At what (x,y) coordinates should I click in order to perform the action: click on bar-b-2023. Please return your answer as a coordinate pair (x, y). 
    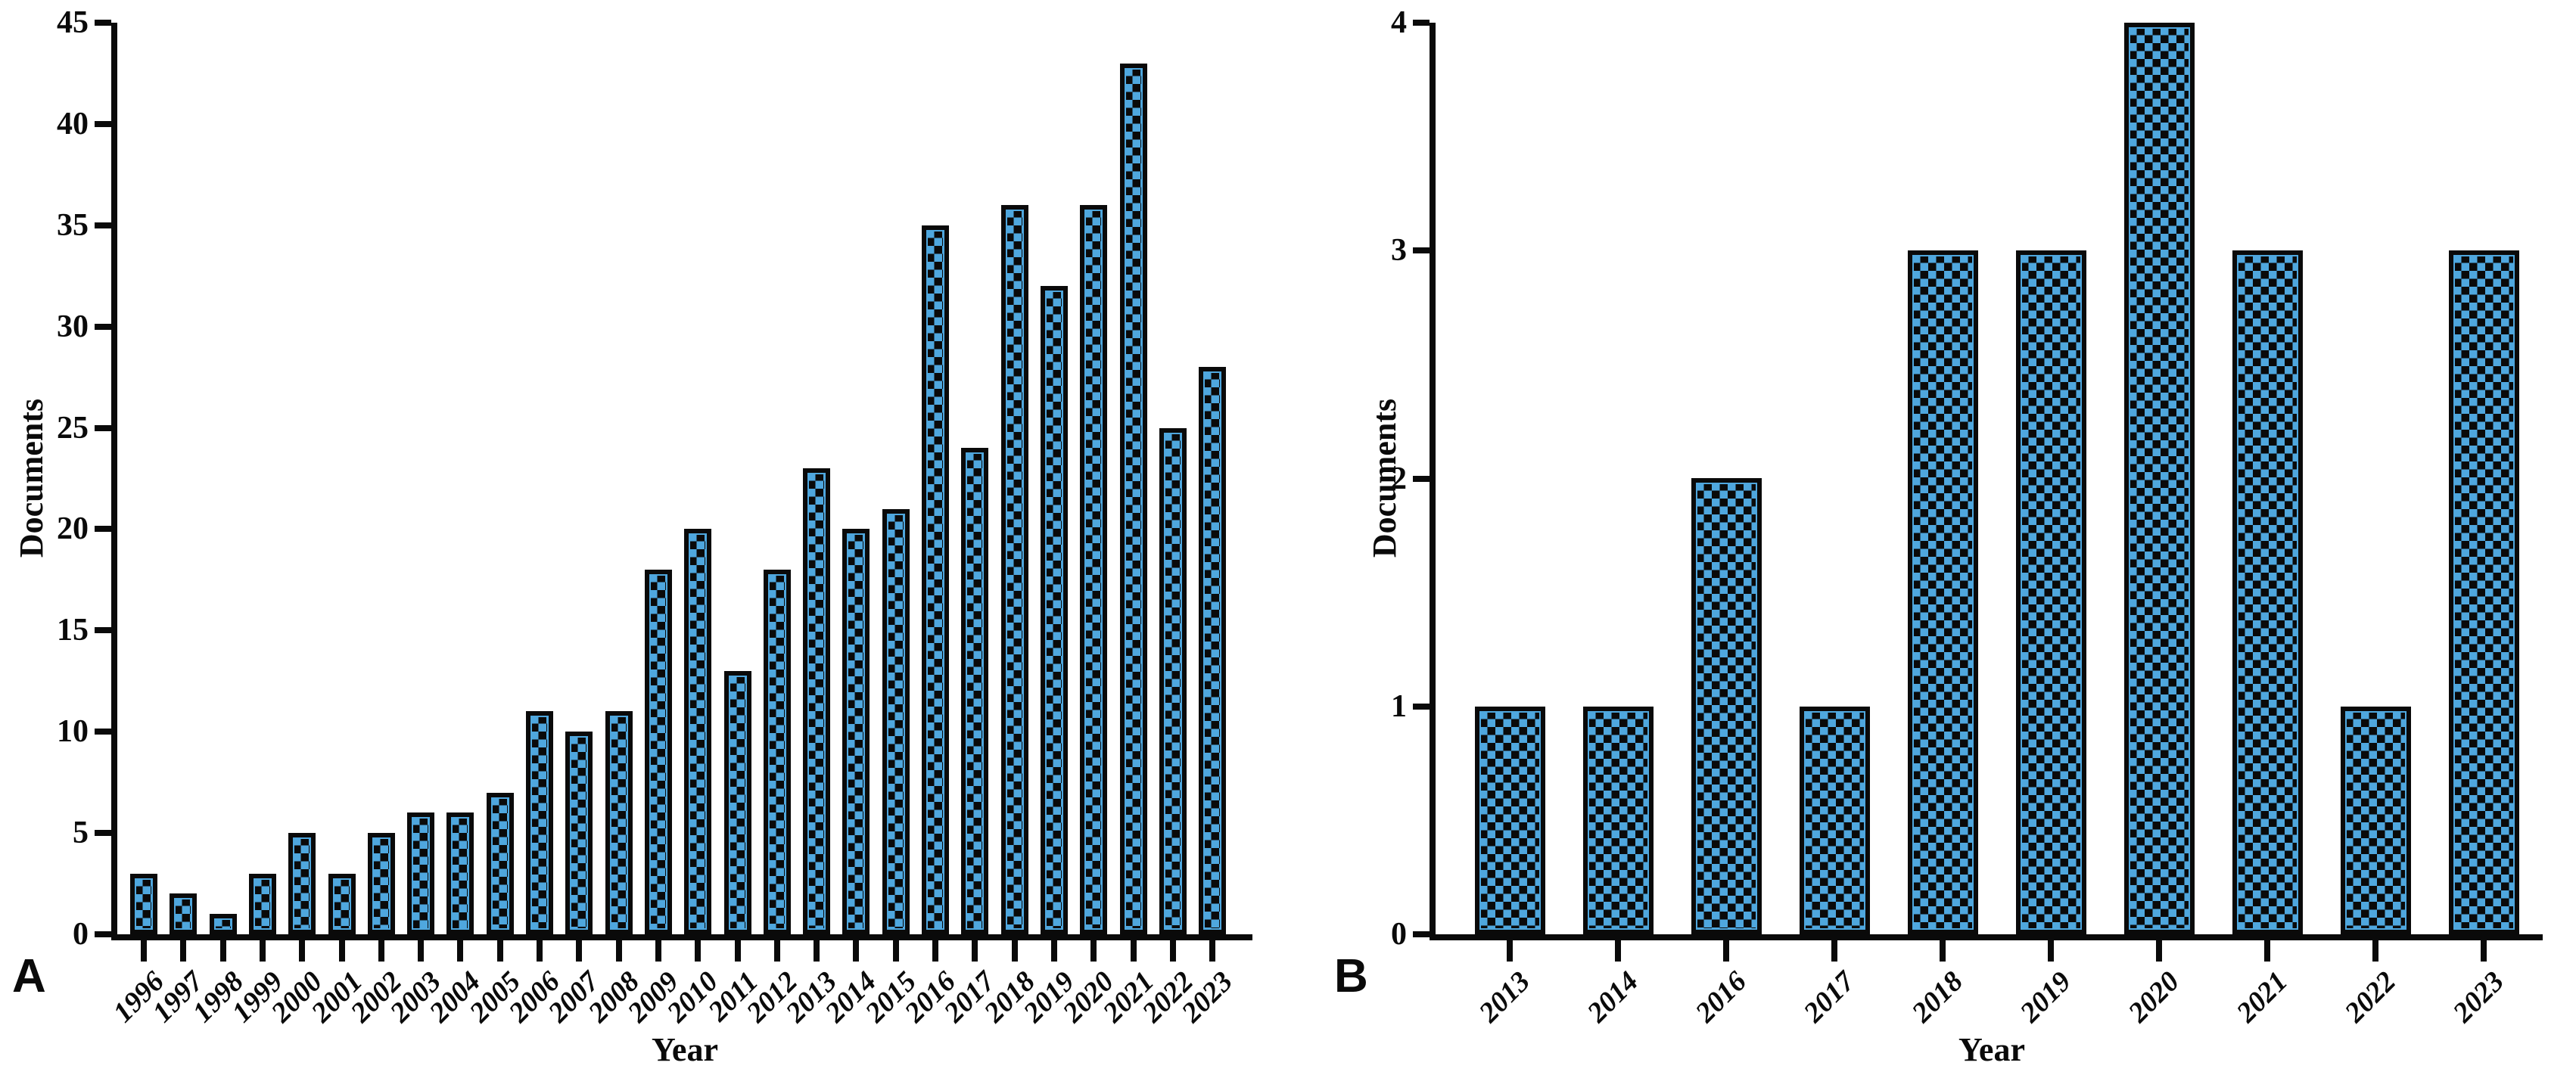
    Looking at the image, I should click on (2484, 592).